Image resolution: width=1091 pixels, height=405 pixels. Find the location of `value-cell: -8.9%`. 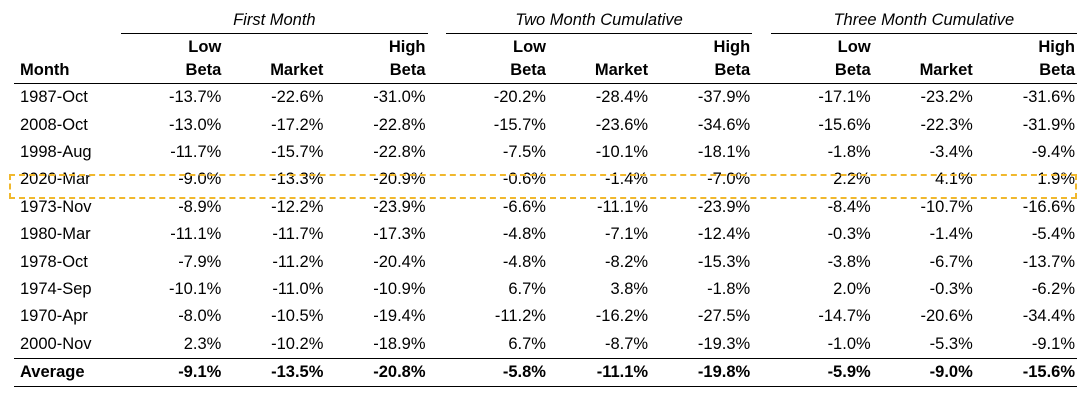

value-cell: -8.9% is located at coordinates (200, 206).